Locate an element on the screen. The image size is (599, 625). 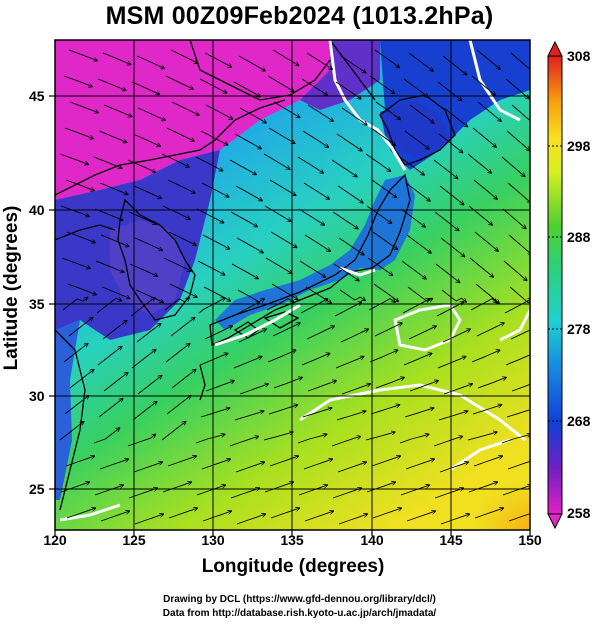
x-tick-label: 150 is located at coordinates (530, 540).